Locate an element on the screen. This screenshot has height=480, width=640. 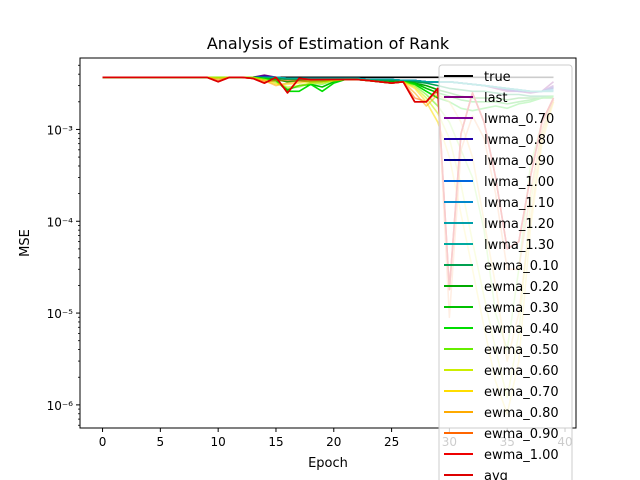
x-tick-label: 10 is located at coordinates (218, 442).